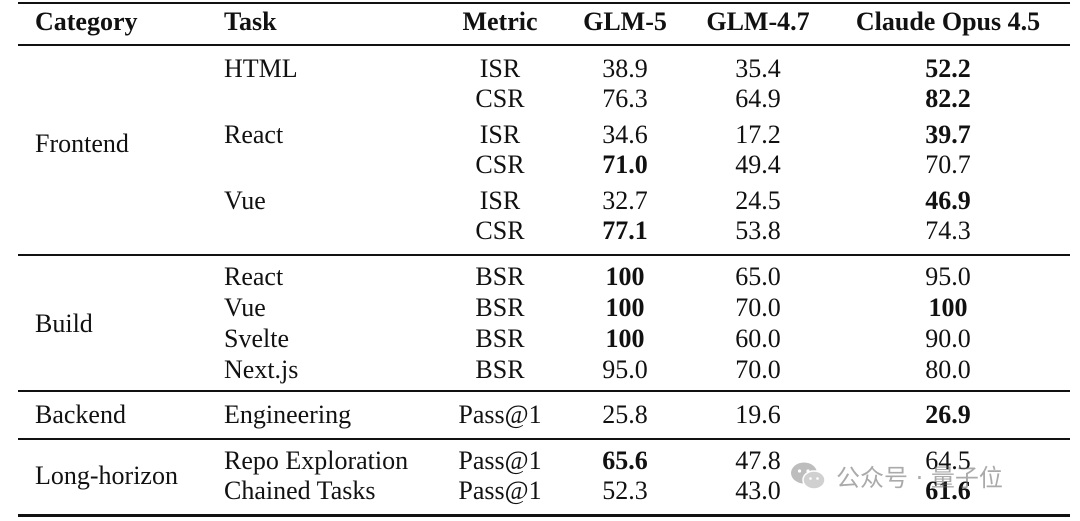 Image resolution: width=1080 pixels, height=521 pixels. I want to click on glm47-cell: 64.9, so click(758, 98).